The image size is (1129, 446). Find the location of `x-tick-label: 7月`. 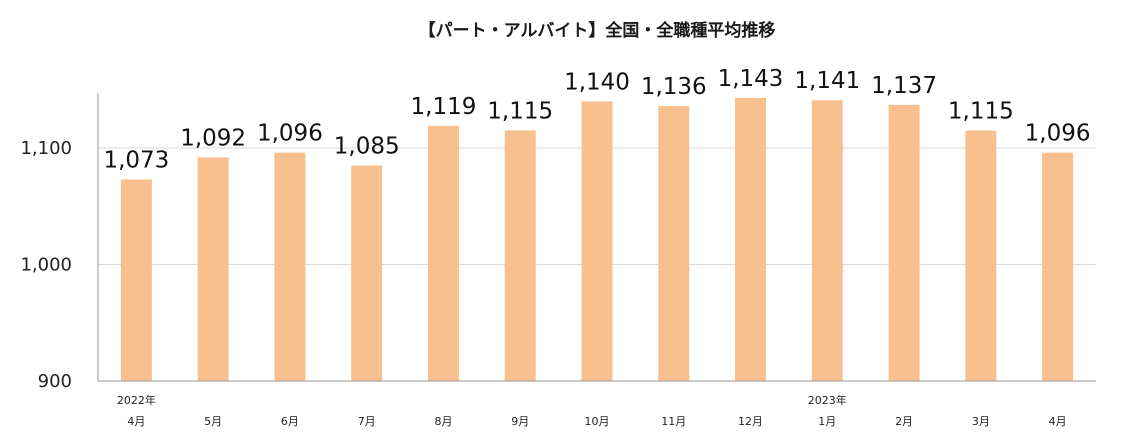

x-tick-label: 7月 is located at coordinates (367, 421).